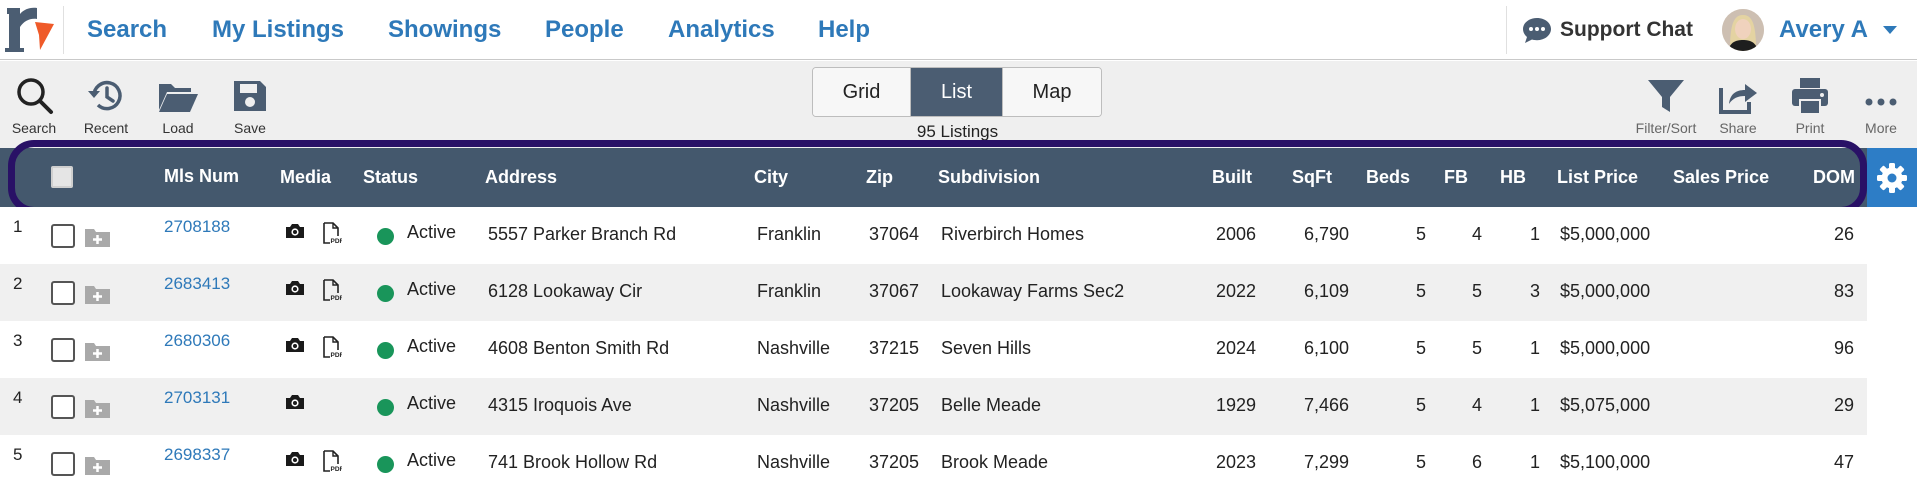  What do you see at coordinates (862, 92) in the screenshot?
I see `tab-grid-view: Grid` at bounding box center [862, 92].